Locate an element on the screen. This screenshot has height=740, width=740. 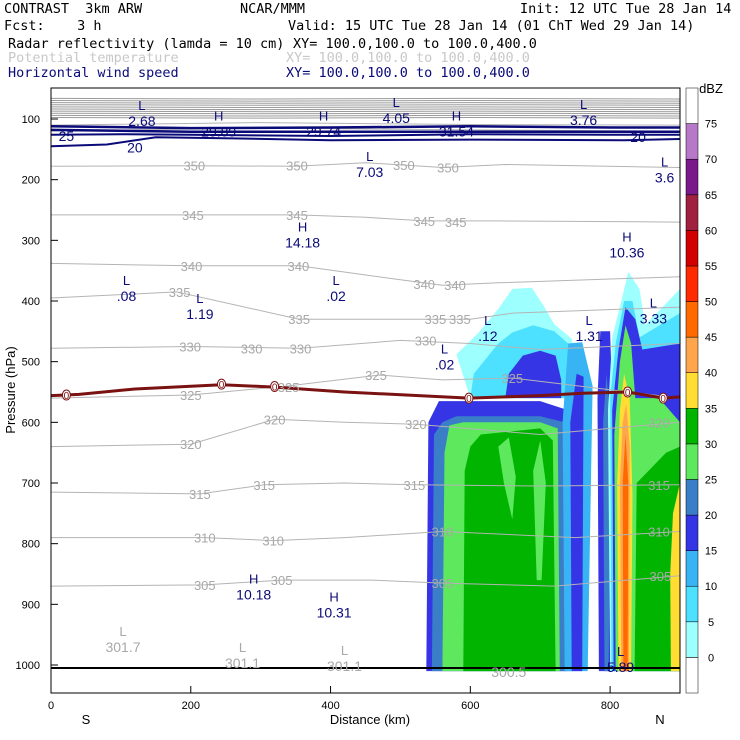
x-axis-tick-label: 200 is located at coordinates (191, 706).